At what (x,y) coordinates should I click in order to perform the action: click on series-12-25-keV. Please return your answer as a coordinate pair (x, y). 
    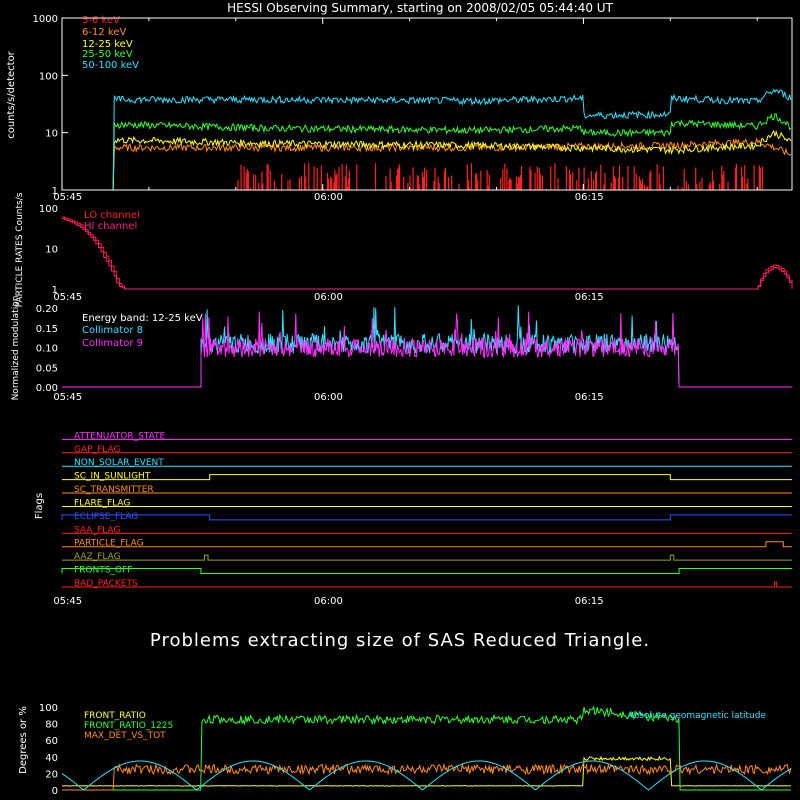
    Looking at the image, I should click on (427, 160).